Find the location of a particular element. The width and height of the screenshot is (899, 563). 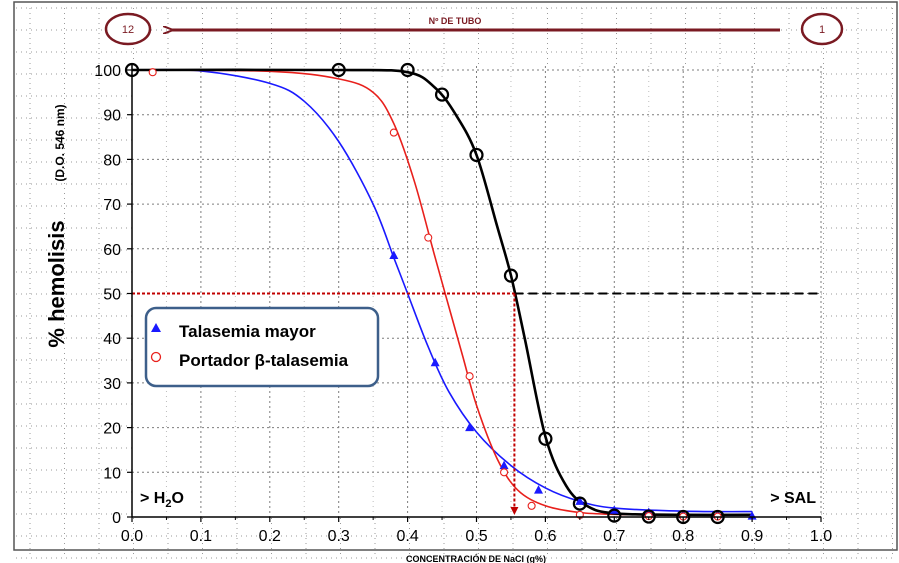

y-tick-label: 70 is located at coordinates (112, 205).